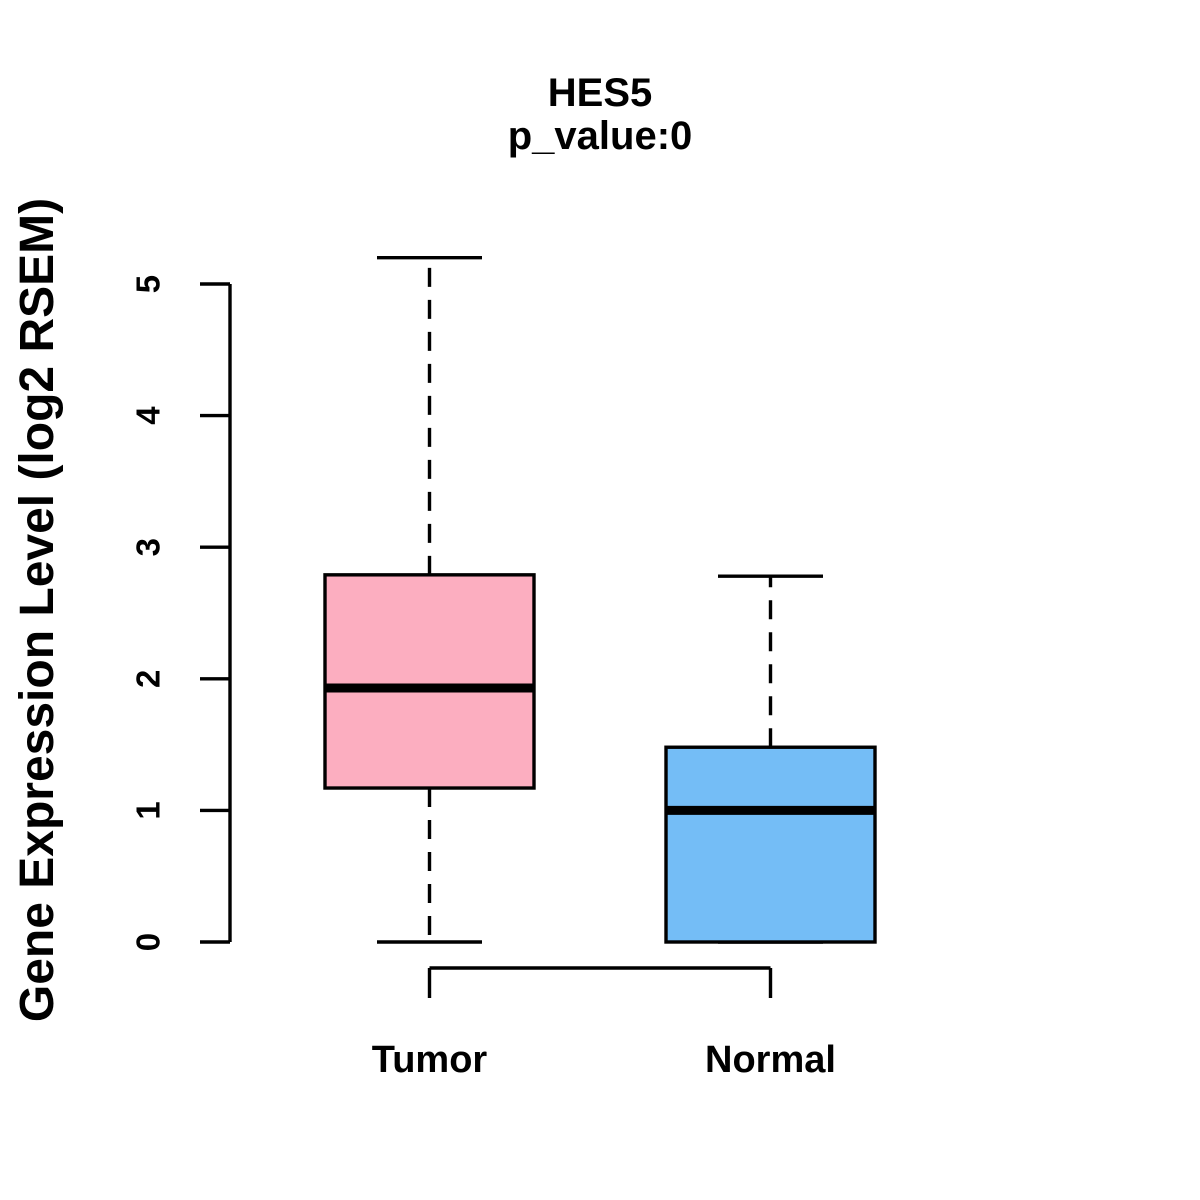  What do you see at coordinates (600, 136) in the screenshot?
I see `chart-subtitle: p_value:0` at bounding box center [600, 136].